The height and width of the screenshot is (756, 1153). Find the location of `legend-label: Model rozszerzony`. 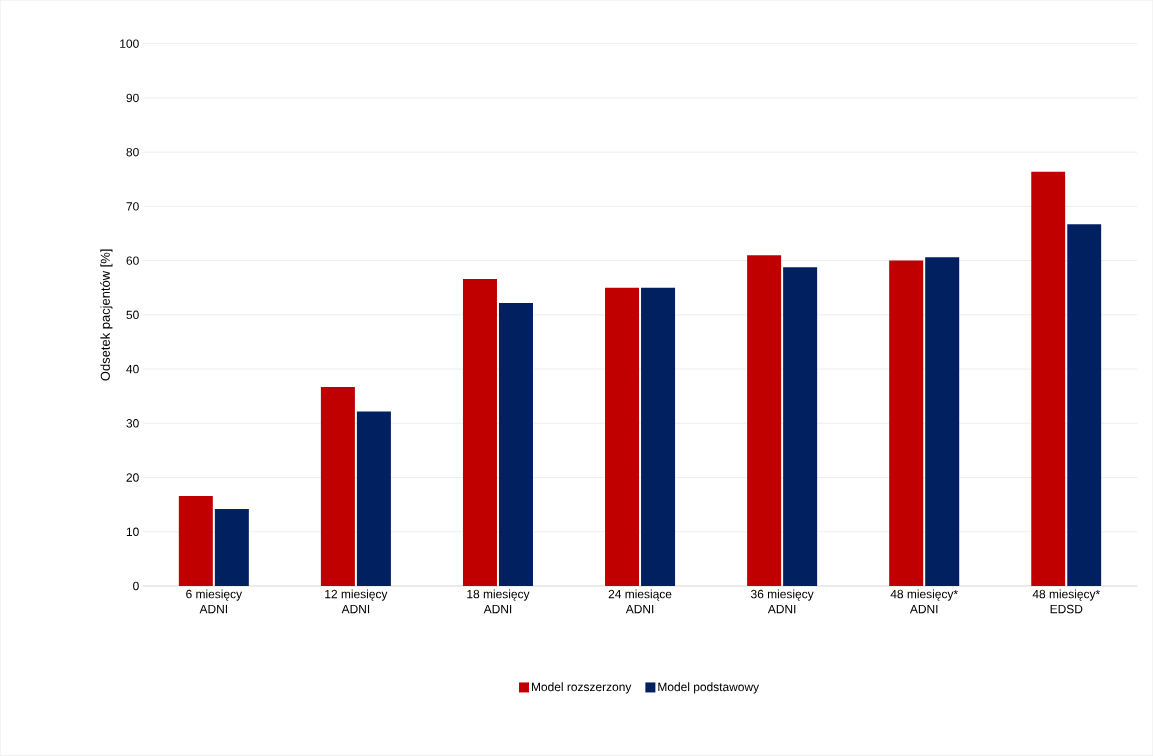

legend-label: Model rozszerzony is located at coordinates (581, 688).